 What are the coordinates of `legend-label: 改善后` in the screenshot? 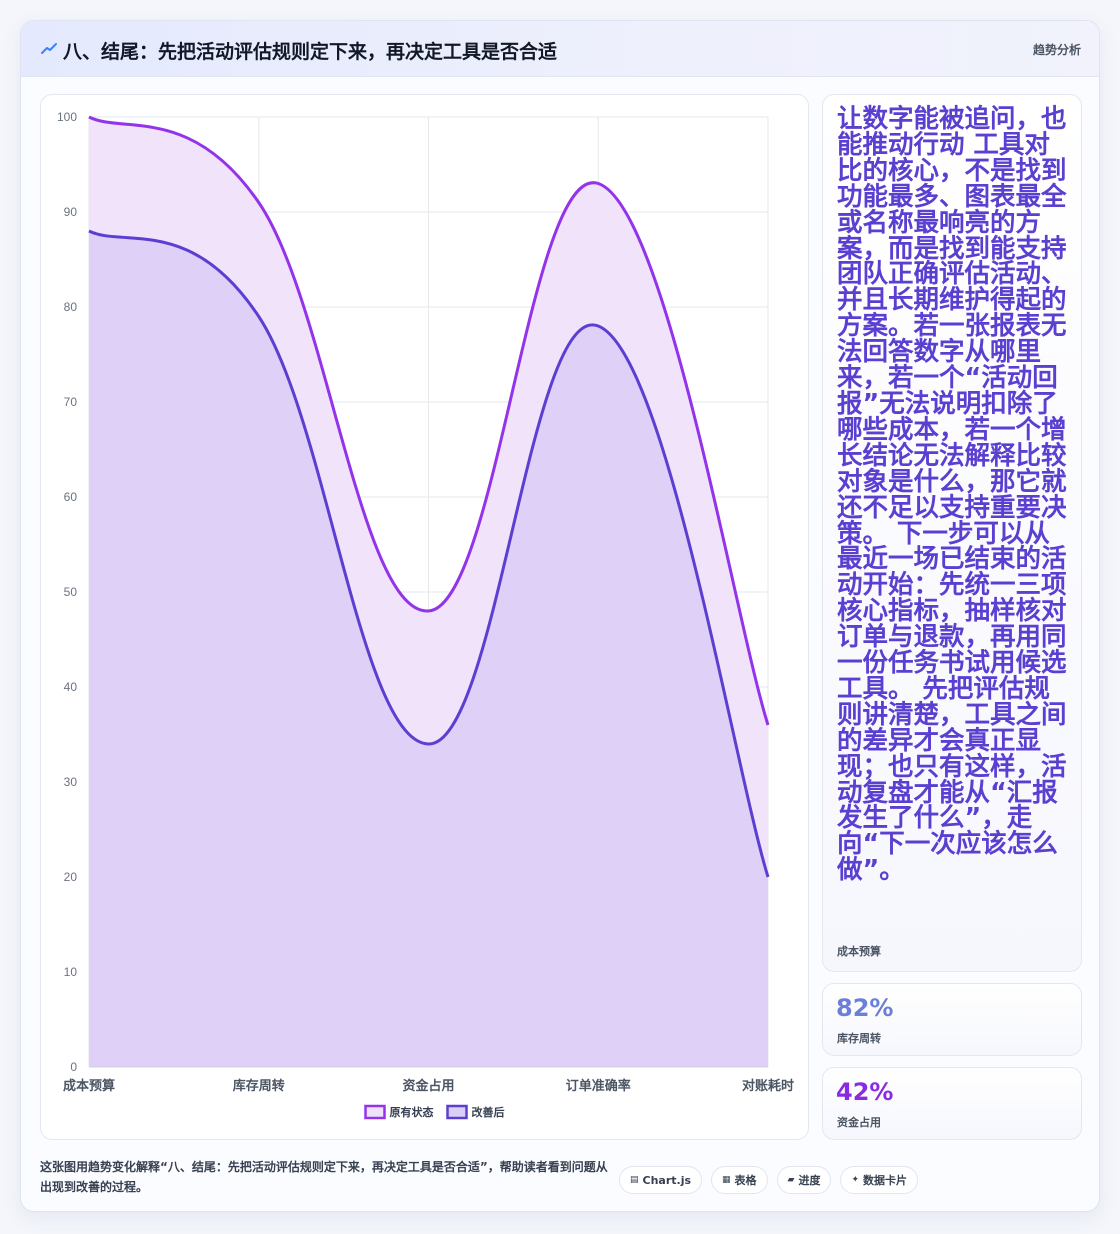 It's located at (488, 1112).